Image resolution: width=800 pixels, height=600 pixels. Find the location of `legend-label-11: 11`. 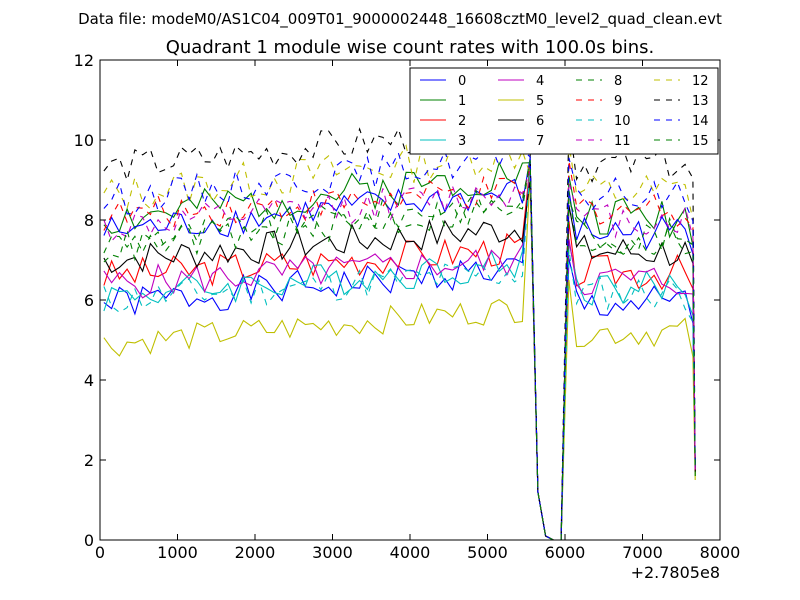

legend-label-11: 11 is located at coordinates (622, 141).